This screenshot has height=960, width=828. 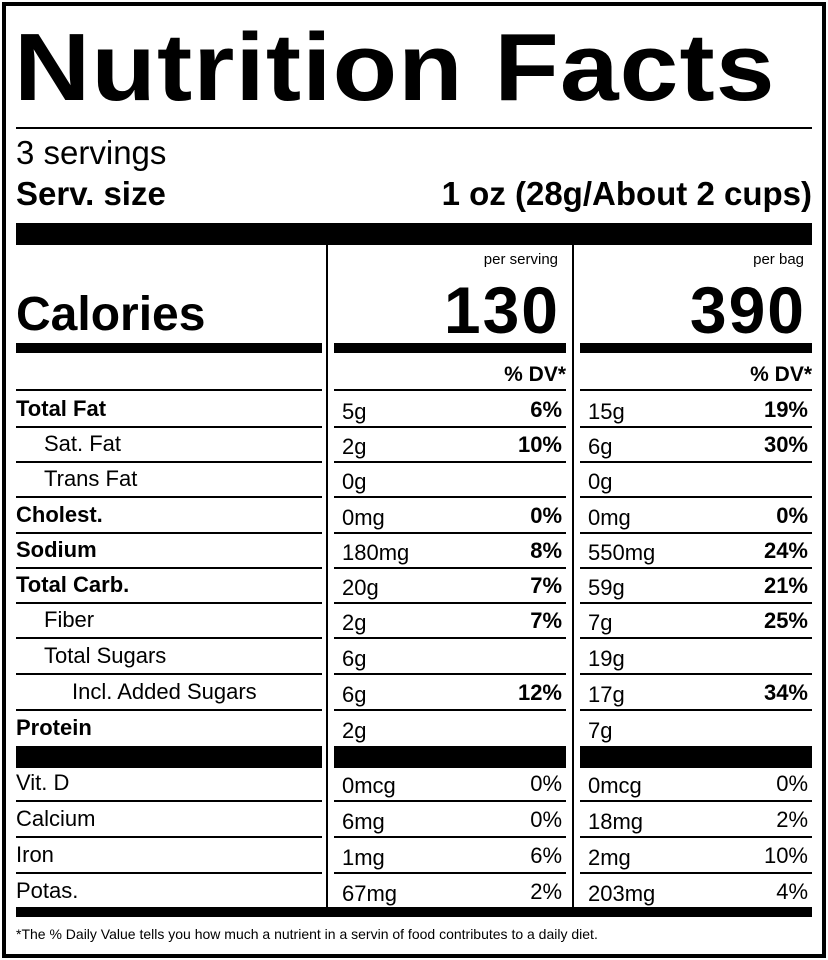 What do you see at coordinates (450, 568) in the screenshot?
I see `nutrient-4-rule-serving` at bounding box center [450, 568].